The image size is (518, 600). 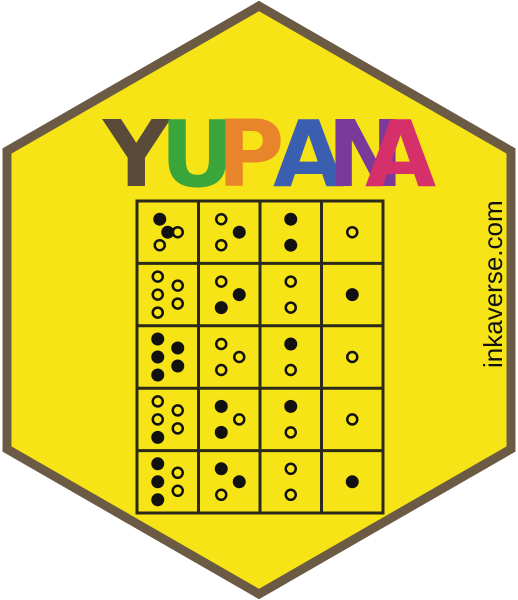 I want to click on title-letter-3: P, so click(x=250, y=154).